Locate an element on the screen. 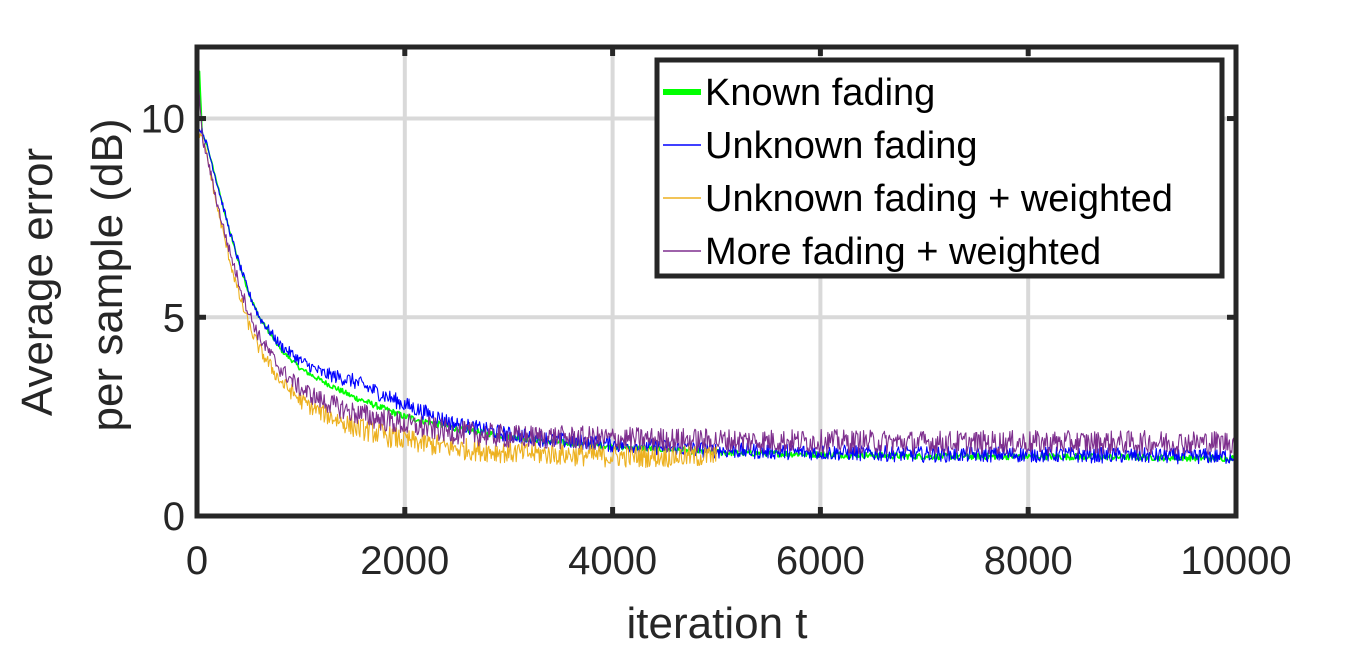 This screenshot has width=1366, height=651. y-axis-label-line-1: Average error is located at coordinates (37, 282).